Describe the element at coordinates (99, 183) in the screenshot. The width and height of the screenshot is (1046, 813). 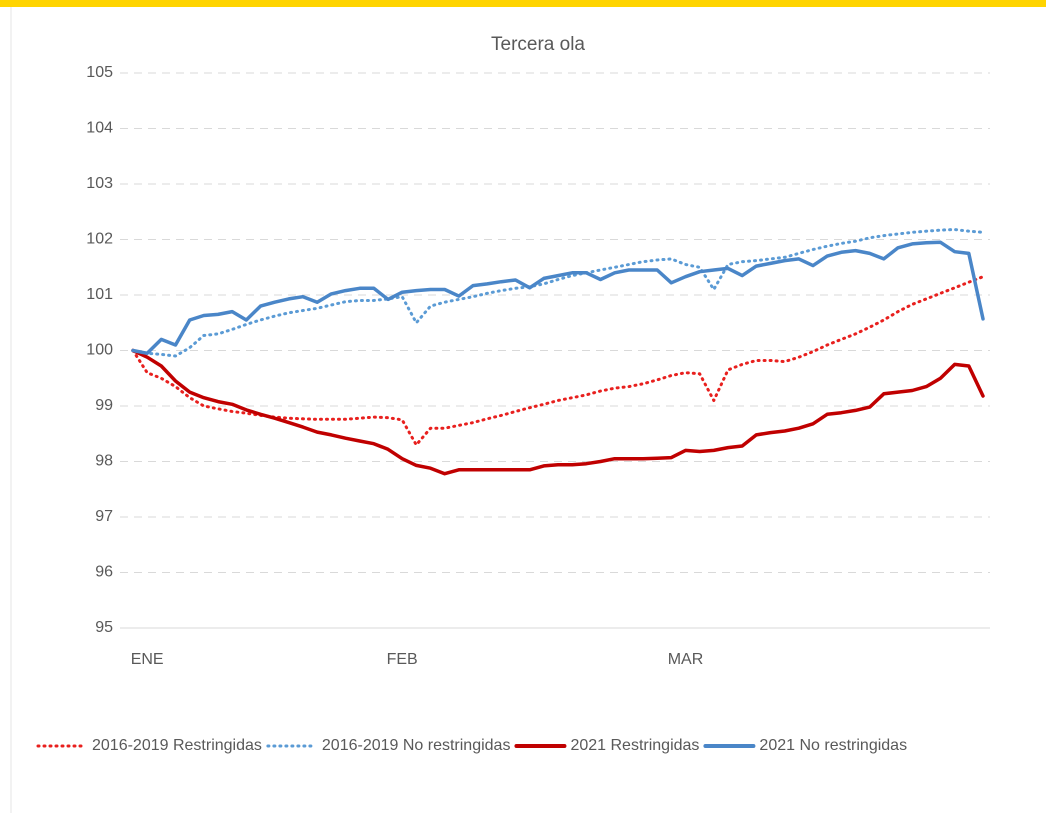
I see `y-tick-label: 103` at that location.